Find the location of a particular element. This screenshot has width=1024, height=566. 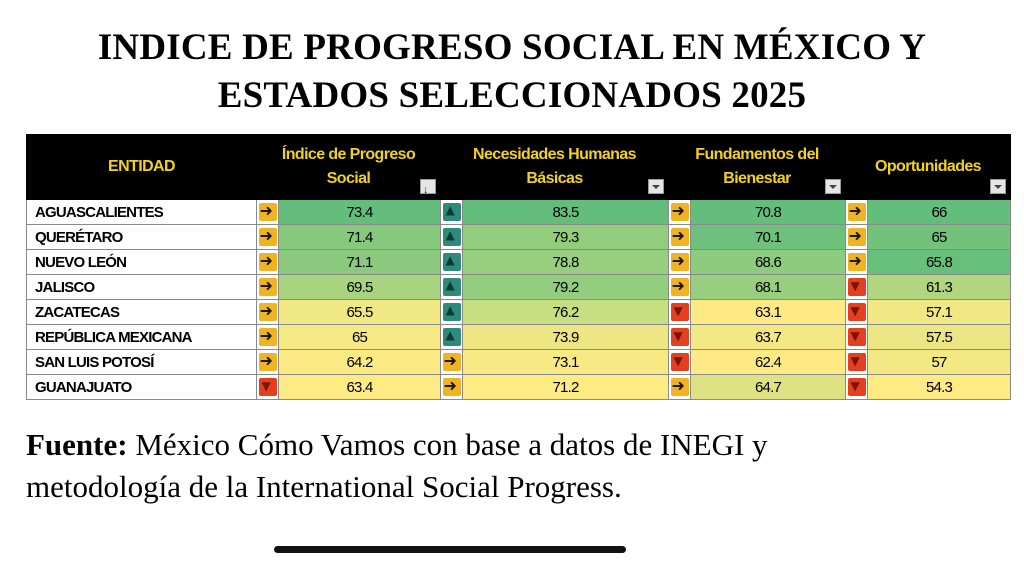

entity-name: AGUASCALIENTES is located at coordinates (141, 212).